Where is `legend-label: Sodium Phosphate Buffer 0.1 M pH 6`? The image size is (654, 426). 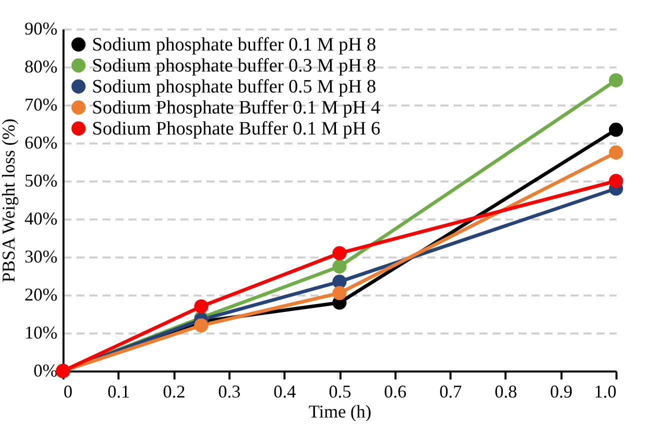
legend-label: Sodium Phosphate Buffer 0.1 M pH 6 is located at coordinates (236, 129).